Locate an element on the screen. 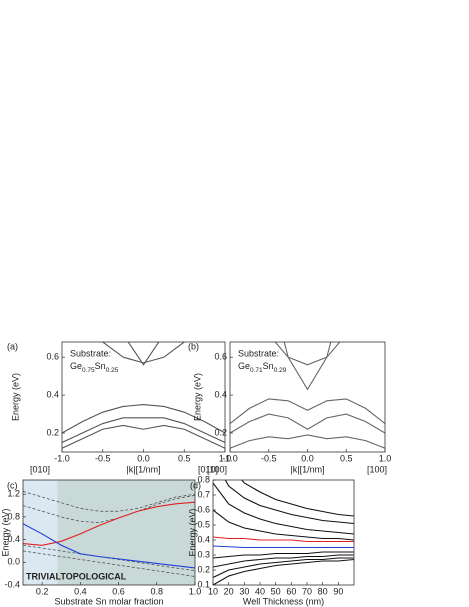 The height and width of the screenshot is (607, 469). subscript: 0.71 is located at coordinates (256, 370).